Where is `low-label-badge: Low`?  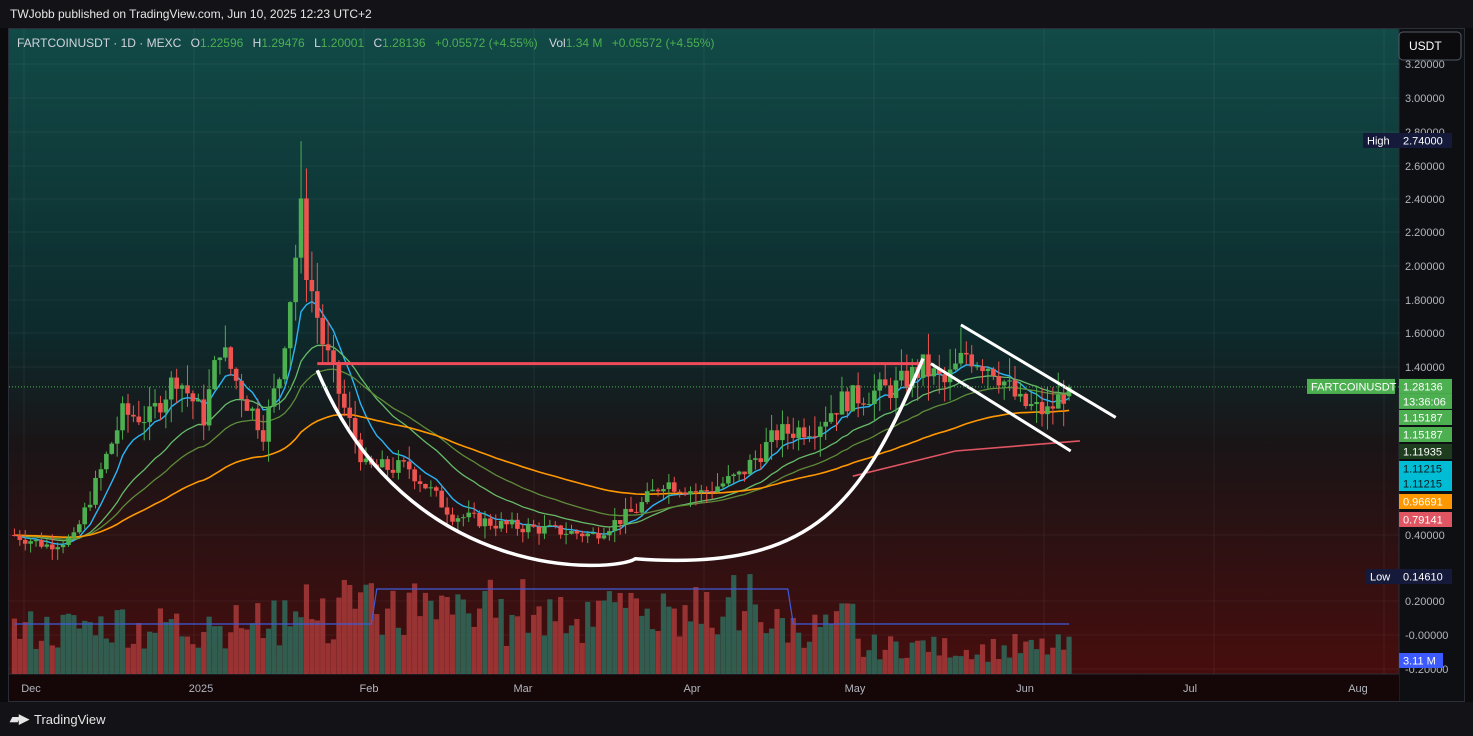
low-label-badge: Low is located at coordinates (1380, 578).